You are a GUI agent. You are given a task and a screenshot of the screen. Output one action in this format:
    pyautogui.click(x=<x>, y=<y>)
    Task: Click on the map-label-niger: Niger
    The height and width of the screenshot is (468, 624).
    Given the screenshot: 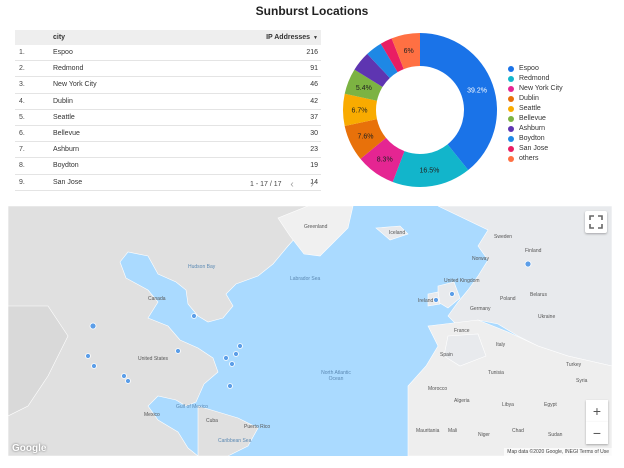 What is the action you would take?
    pyautogui.click(x=484, y=435)
    